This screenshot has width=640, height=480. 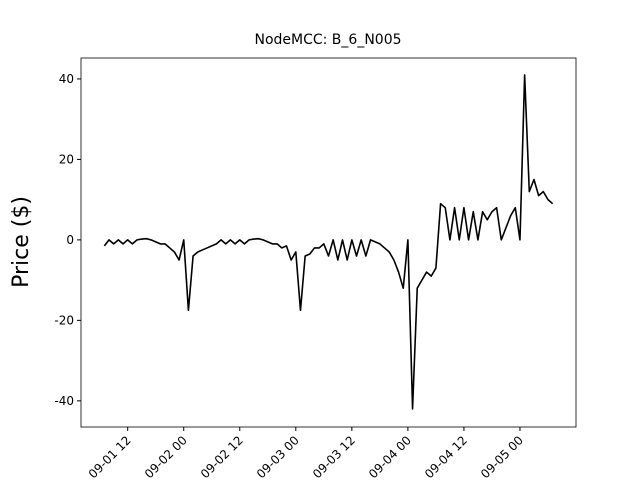 I want to click on y-tick-label: 40, so click(x=66, y=79).